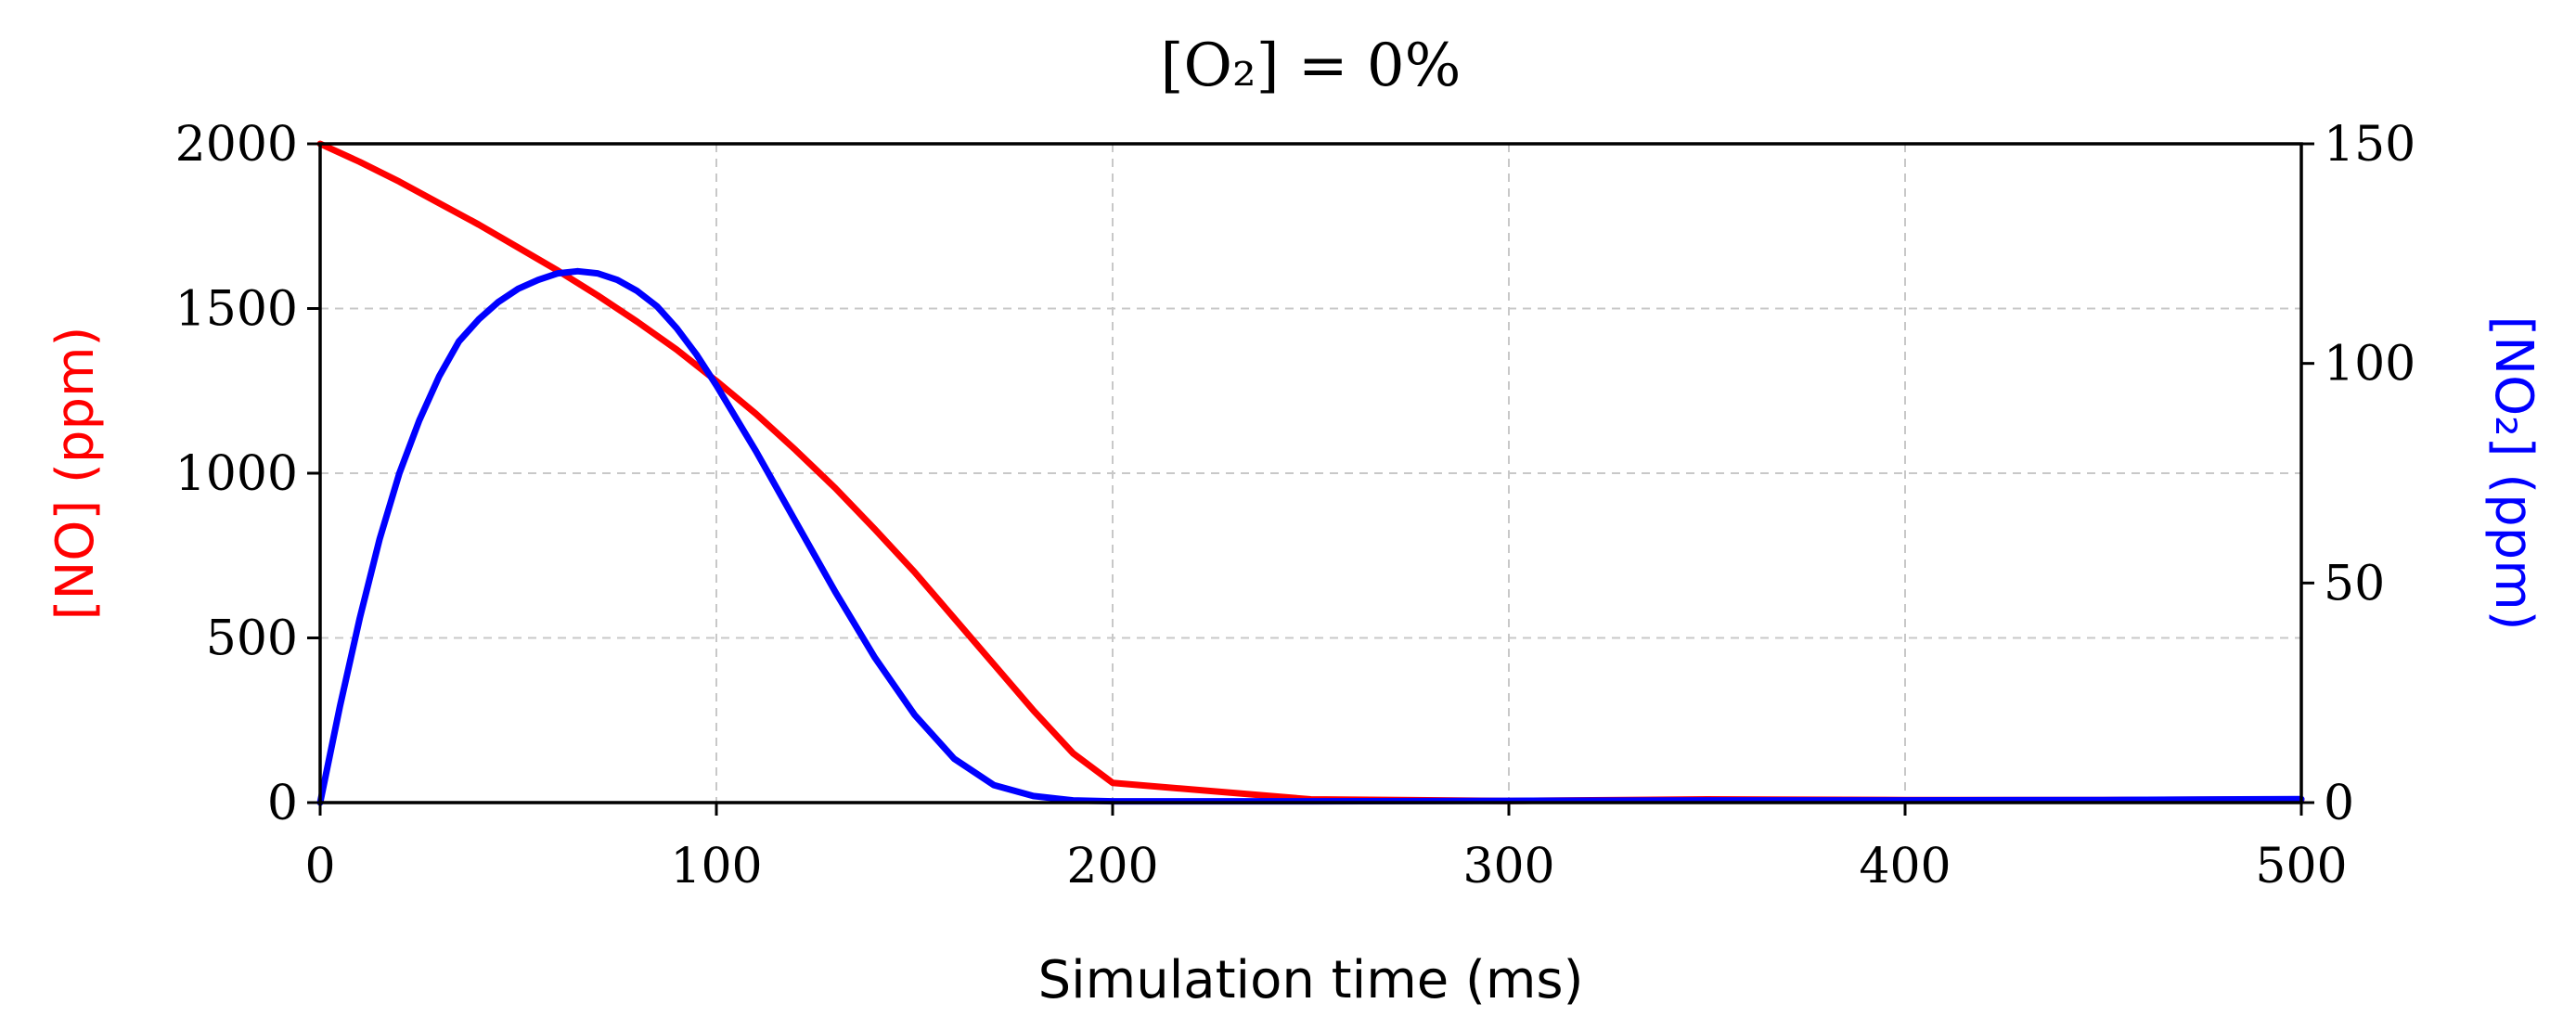 This screenshot has width=2576, height=1029. Describe the element at coordinates (319, 866) in the screenshot. I see `x-tick-label: 0` at that location.